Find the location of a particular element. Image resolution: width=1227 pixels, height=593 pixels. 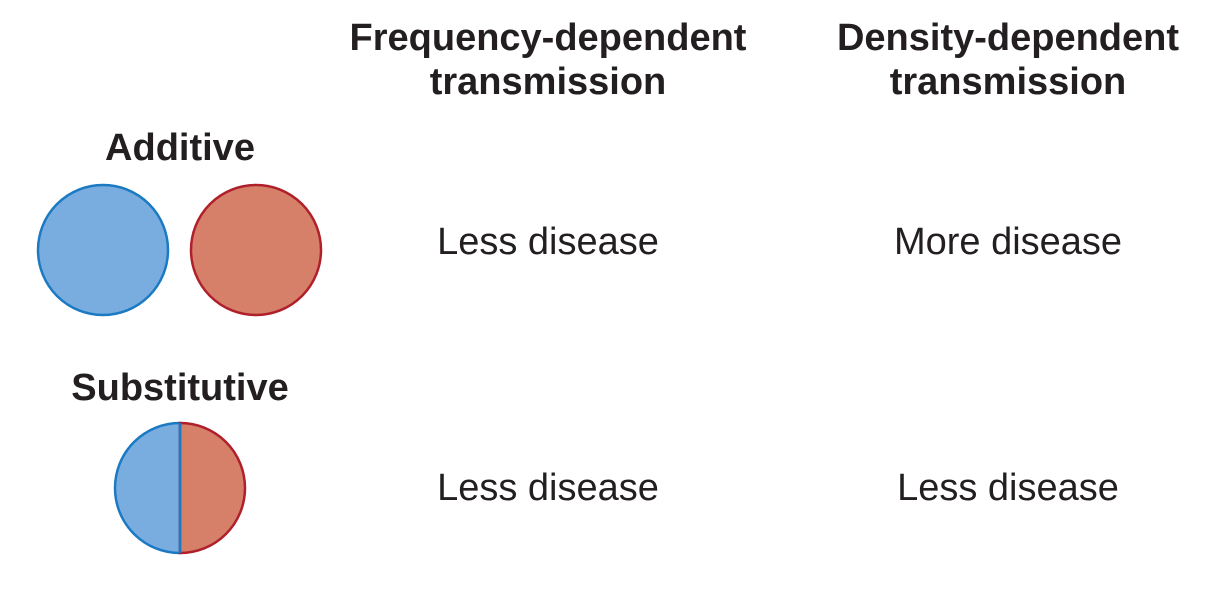

cell-substitutive-frequency: Less disease is located at coordinates (548, 488).